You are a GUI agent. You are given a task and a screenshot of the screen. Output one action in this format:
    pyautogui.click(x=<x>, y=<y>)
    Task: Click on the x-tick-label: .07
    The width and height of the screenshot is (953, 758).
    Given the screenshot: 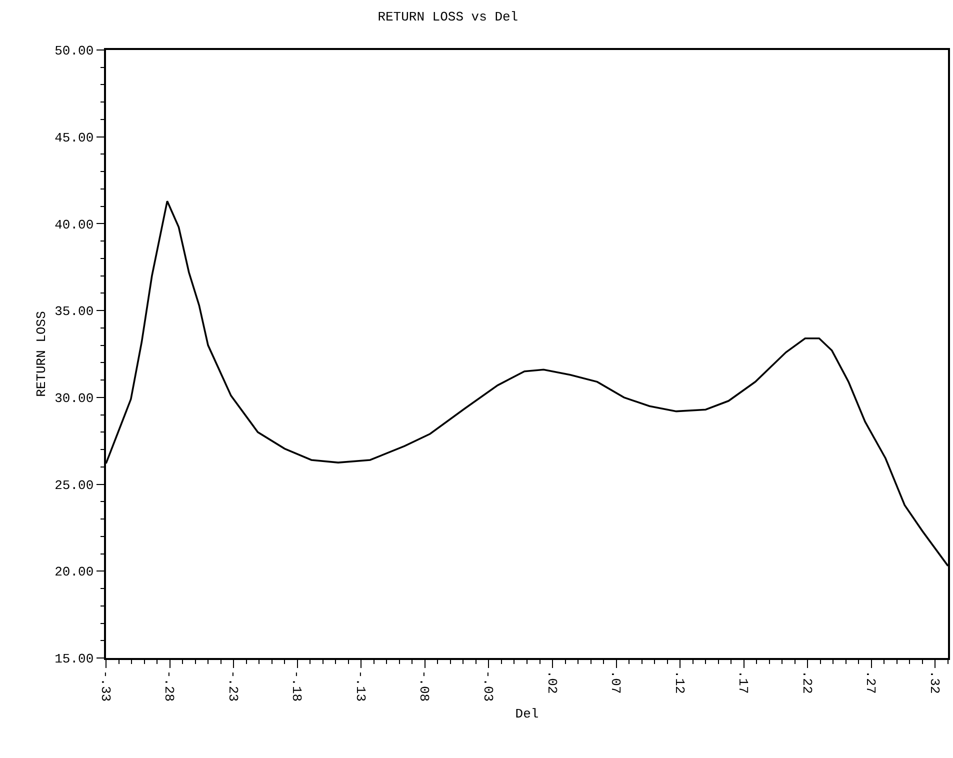 What is the action you would take?
    pyautogui.click(x=616, y=682)
    